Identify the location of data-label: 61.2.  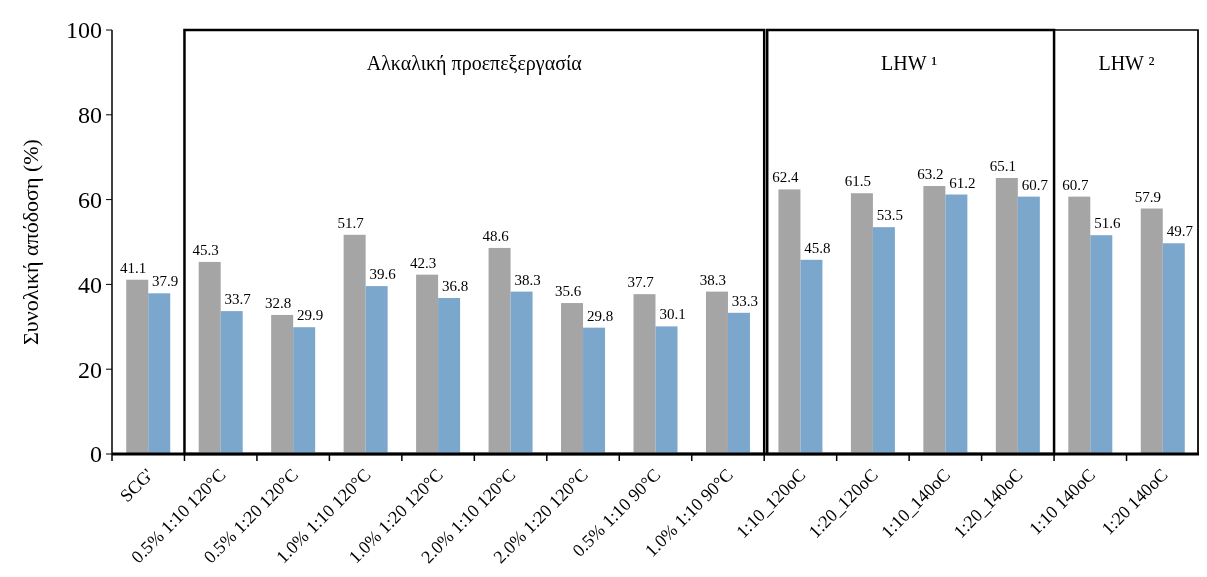
(962, 182).